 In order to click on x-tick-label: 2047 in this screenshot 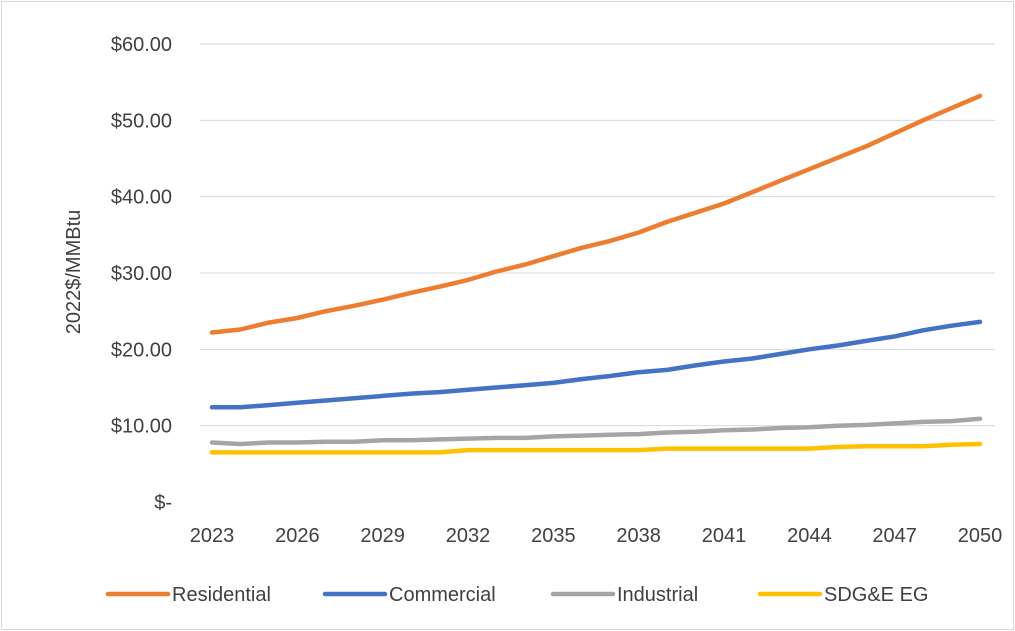, I will do `click(894, 536)`.